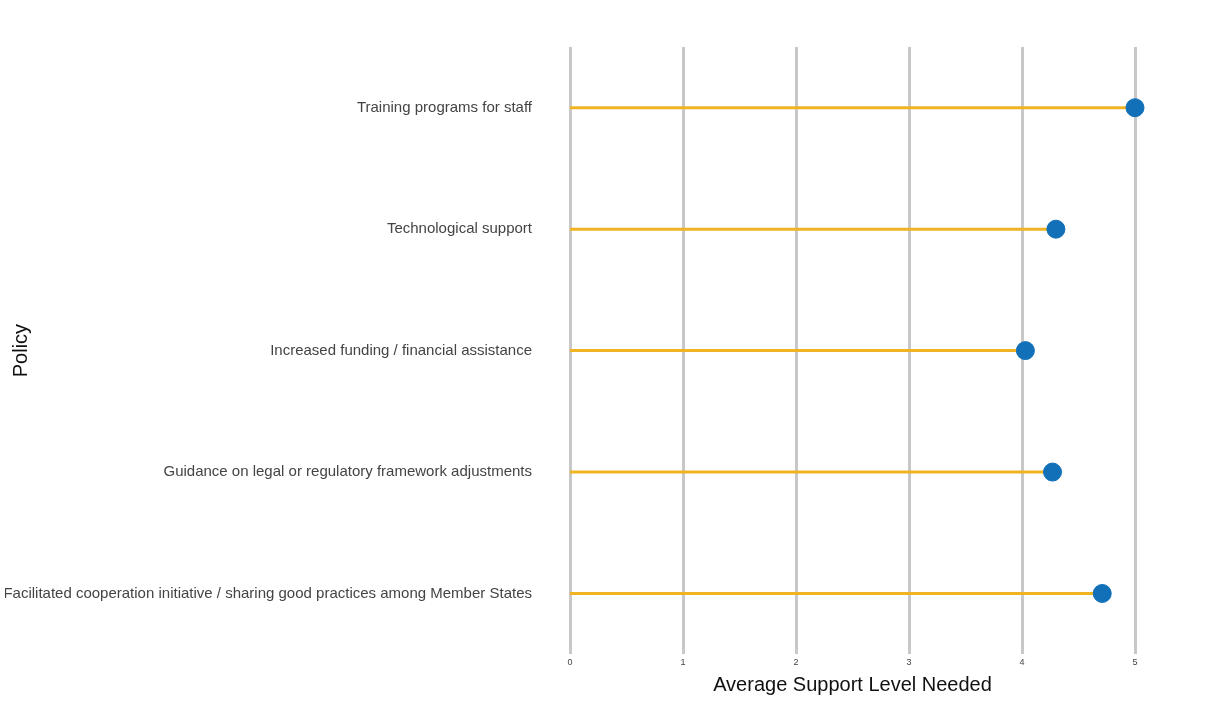 This screenshot has width=1220, height=709. What do you see at coordinates (459, 228) in the screenshot?
I see `y-tick-label: Technological support` at bounding box center [459, 228].